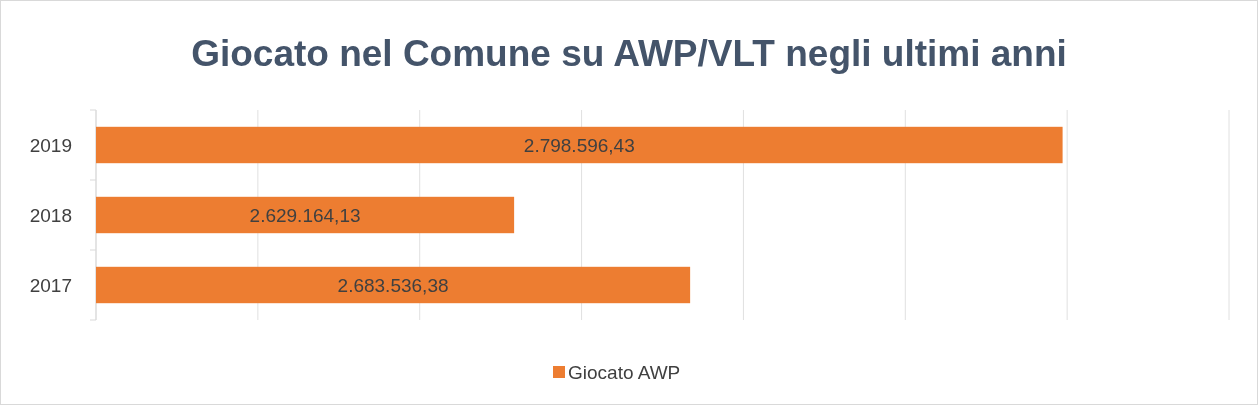 This screenshot has height=405, width=1258. I want to click on chart-title: Giocato nel Comune su AWP/VLT negli ultimi anni, so click(629, 53).